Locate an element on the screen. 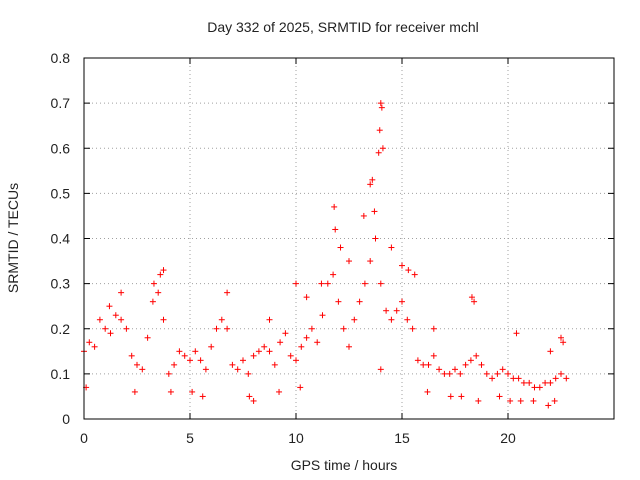 The height and width of the screenshot is (480, 640). y-tick-label: 0 is located at coordinates (66, 419).